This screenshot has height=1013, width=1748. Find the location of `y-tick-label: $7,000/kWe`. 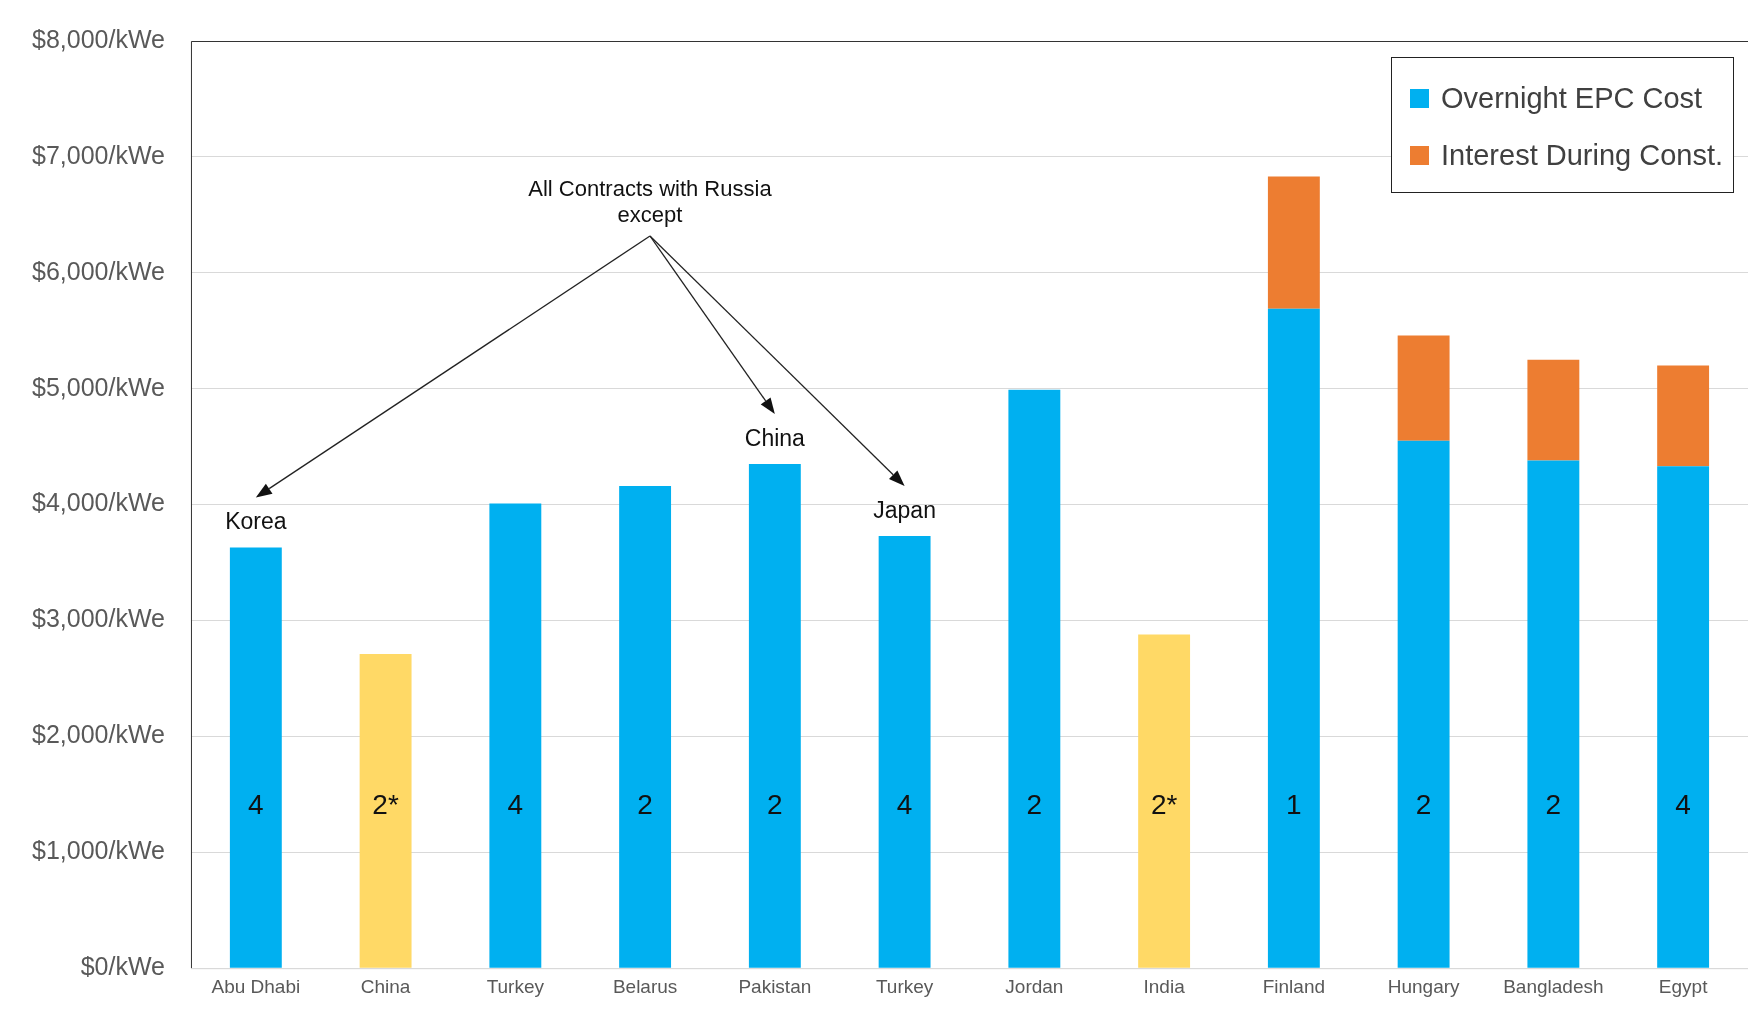

y-tick-label: $7,000/kWe is located at coordinates (98, 154).